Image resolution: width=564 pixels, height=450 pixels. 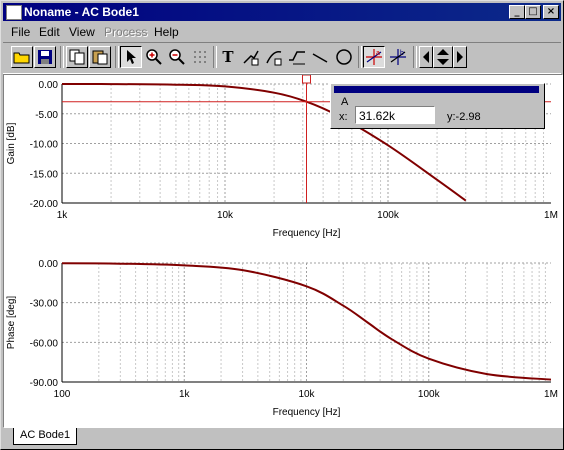 I want to click on gain-x-tick-label: 10k, so click(x=225, y=215).